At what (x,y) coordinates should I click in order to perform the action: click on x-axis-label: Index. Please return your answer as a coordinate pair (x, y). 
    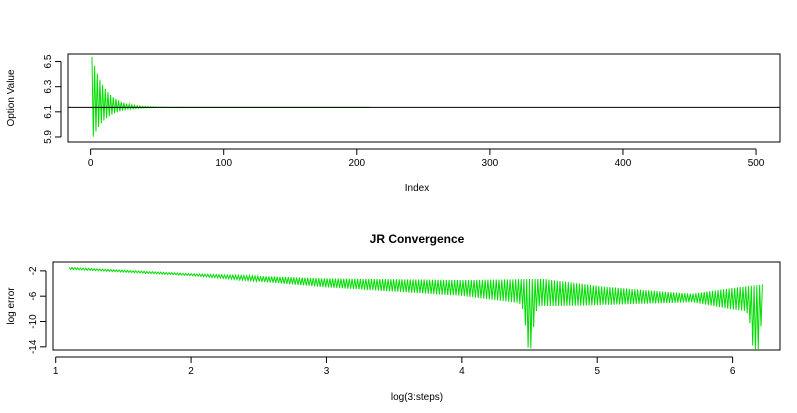
    Looking at the image, I should click on (417, 188).